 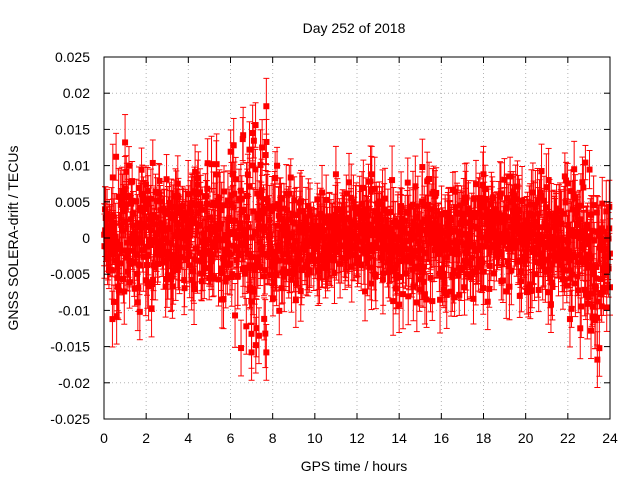 I want to click on y-tick-label: -0.015, so click(x=70, y=347).